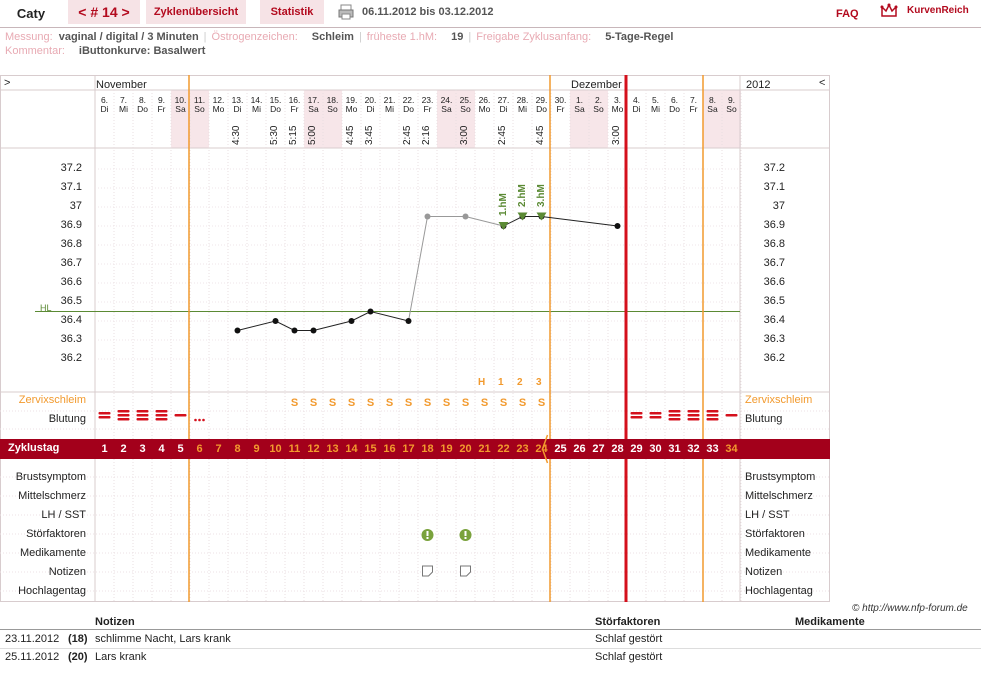 The height and width of the screenshot is (681, 981). Describe the element at coordinates (256, 104) in the screenshot. I see `day-header: 14. Mi` at that location.